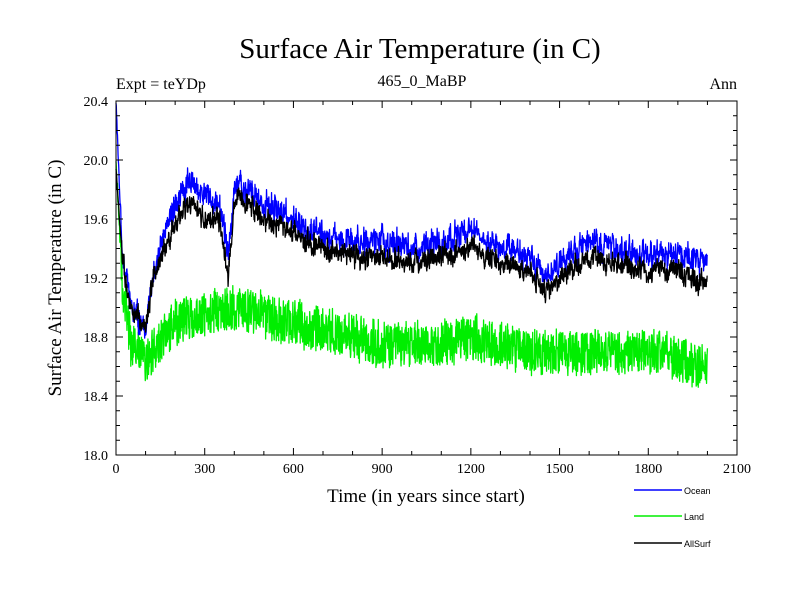 This screenshot has height=600, width=800. What do you see at coordinates (723, 84) in the screenshot?
I see `season-label: Ann` at bounding box center [723, 84].